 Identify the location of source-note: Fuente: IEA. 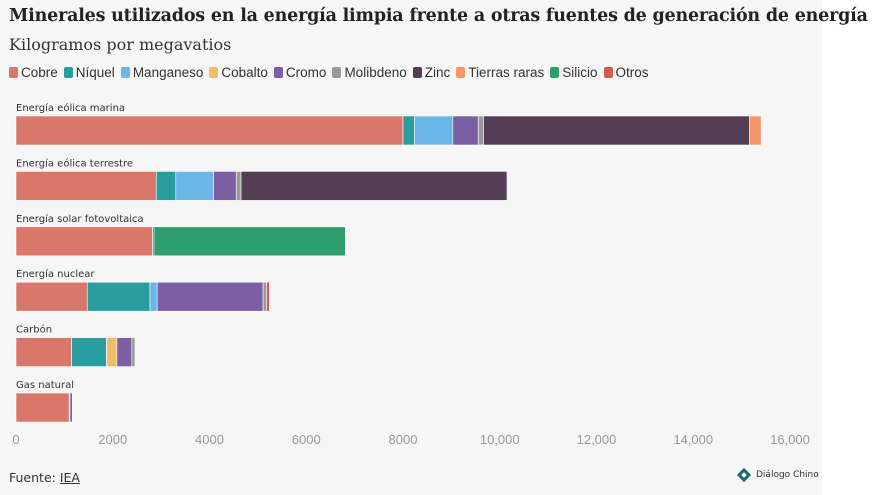
(44, 477).